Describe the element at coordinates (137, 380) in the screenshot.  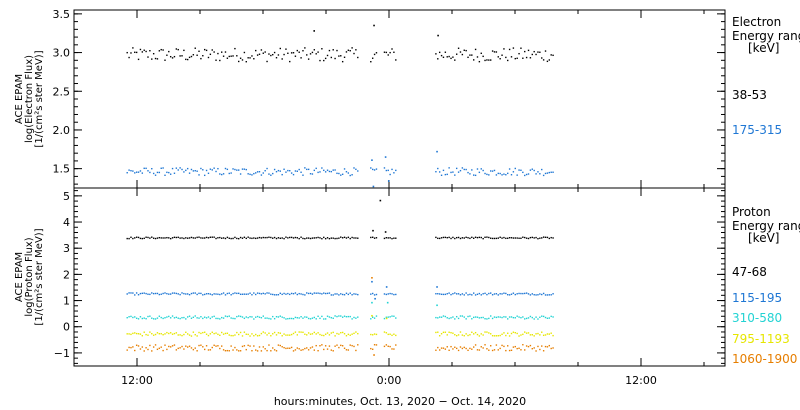
I see `x-tick-label: 12:00` at that location.